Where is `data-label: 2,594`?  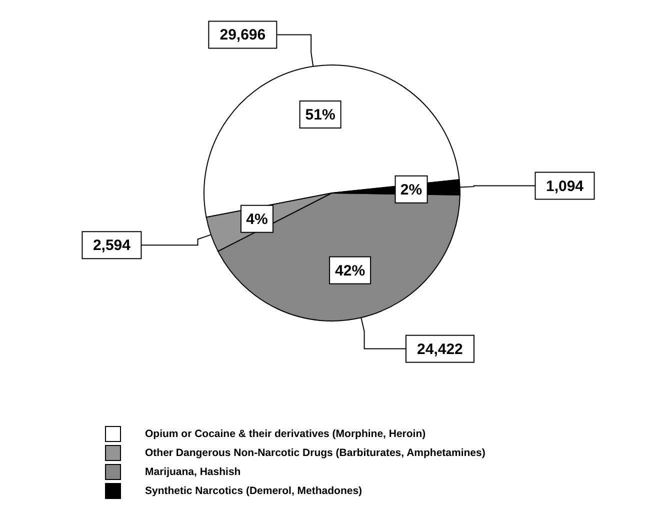 data-label: 2,594 is located at coordinates (112, 245).